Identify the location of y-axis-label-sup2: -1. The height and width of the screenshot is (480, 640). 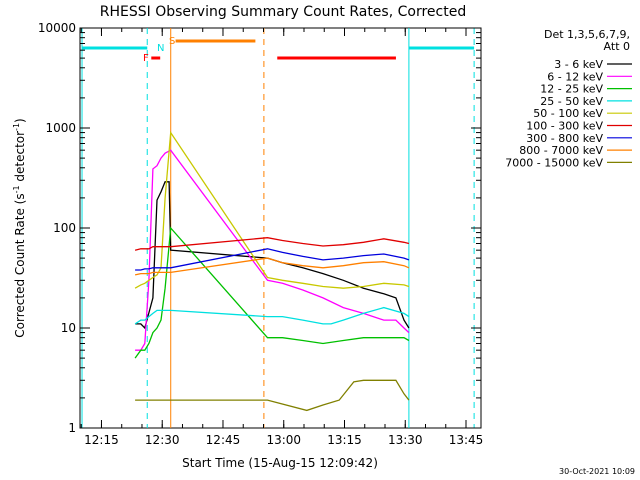
(16, 127).